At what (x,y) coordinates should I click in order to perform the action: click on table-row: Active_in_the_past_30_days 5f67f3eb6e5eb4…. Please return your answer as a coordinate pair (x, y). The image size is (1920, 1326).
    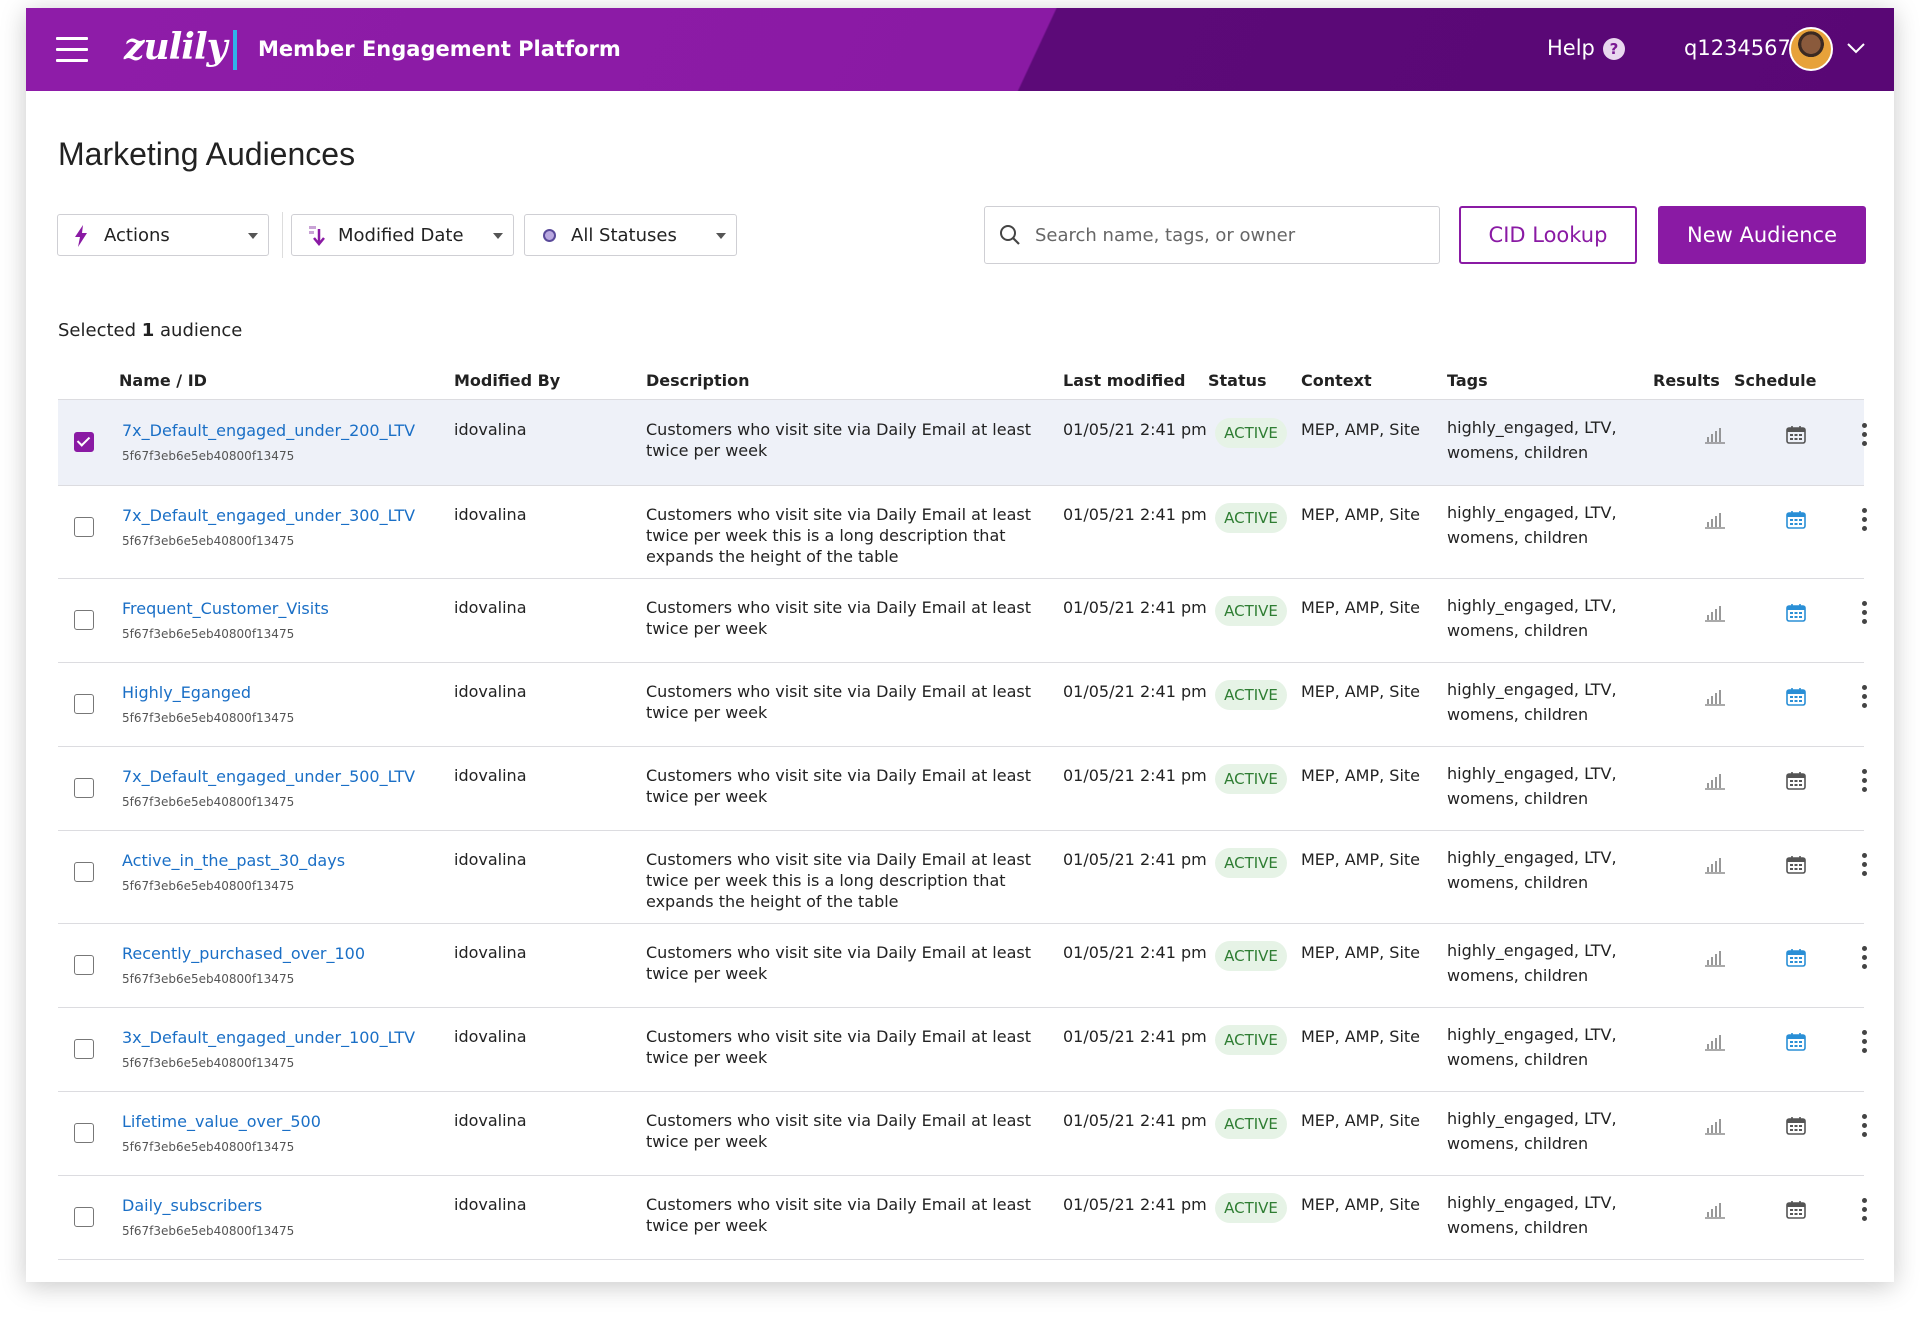
    Looking at the image, I should click on (962, 876).